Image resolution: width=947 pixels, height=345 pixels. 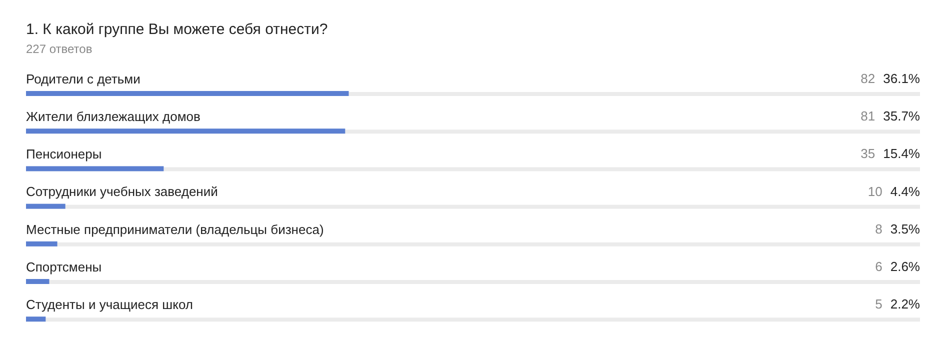 I want to click on y-tick-label: Местные предприниматели (владельцы бизнеса), so click(x=175, y=229).